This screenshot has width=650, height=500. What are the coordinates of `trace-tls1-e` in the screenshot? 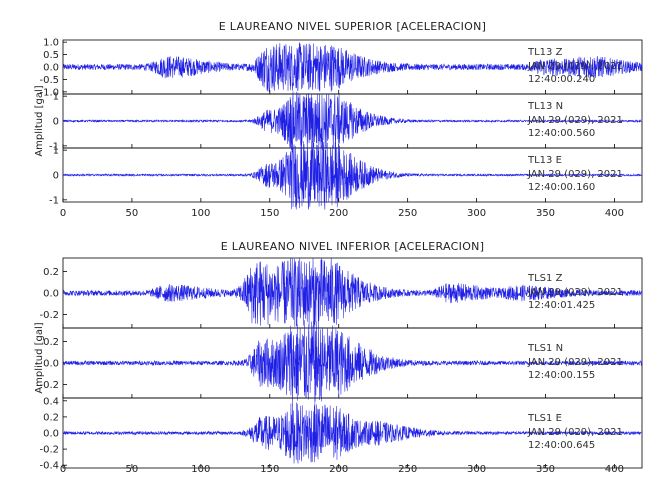 It's located at (352, 433).